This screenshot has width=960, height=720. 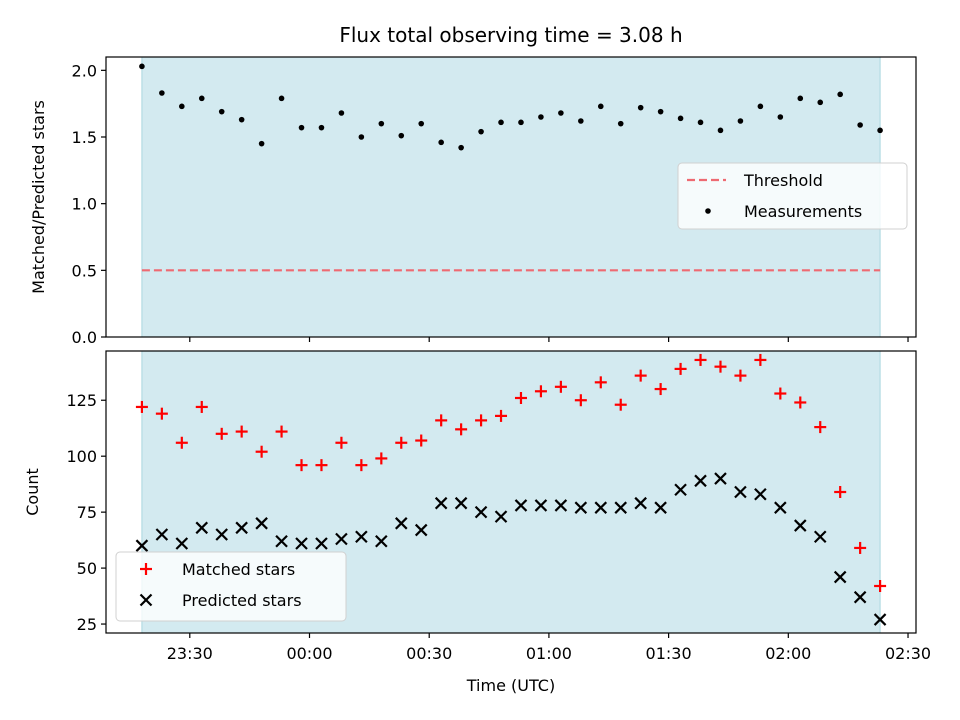 I want to click on x-tick-label: 01:00, so click(x=549, y=653).